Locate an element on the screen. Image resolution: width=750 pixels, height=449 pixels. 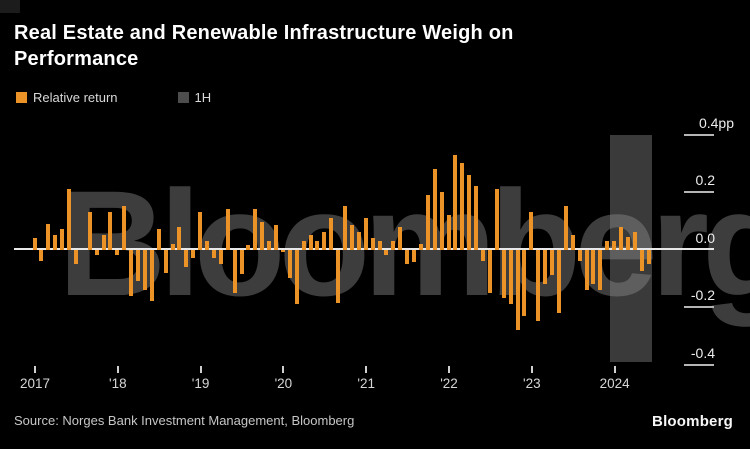
legend-label-relative-return: Relative return is located at coordinates (75, 97).